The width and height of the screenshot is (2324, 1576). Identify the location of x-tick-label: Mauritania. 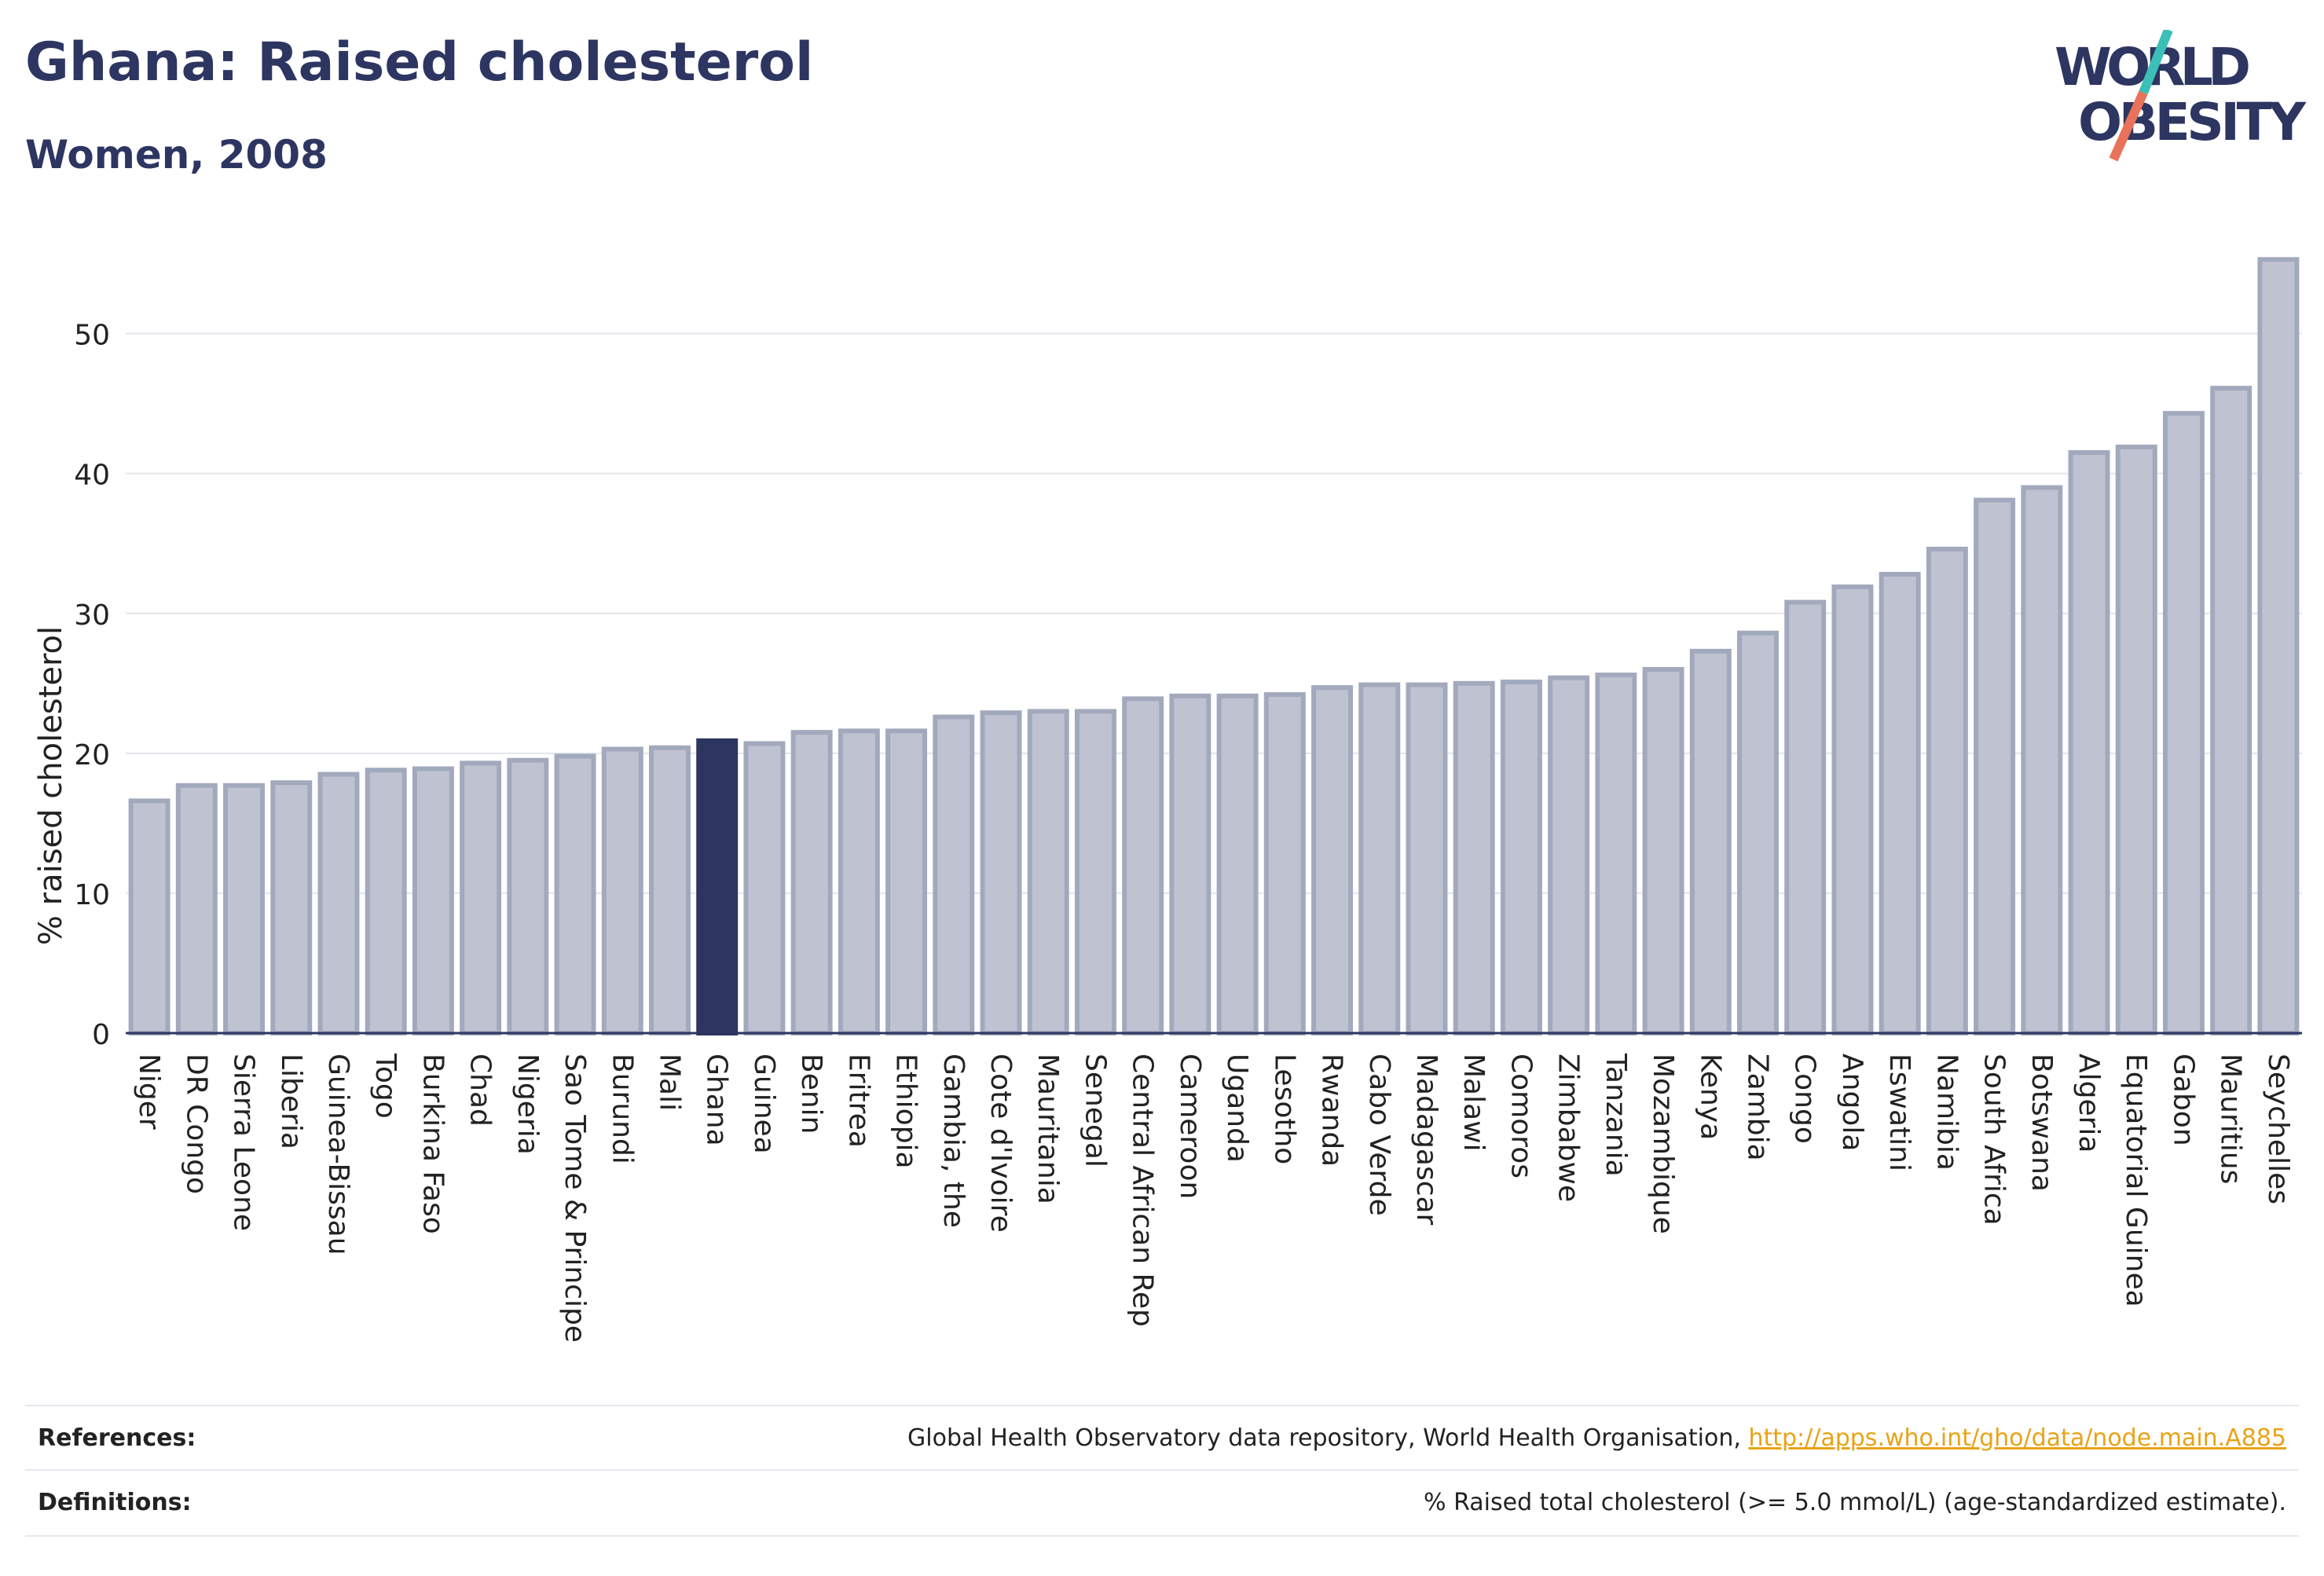
(1048, 1129).